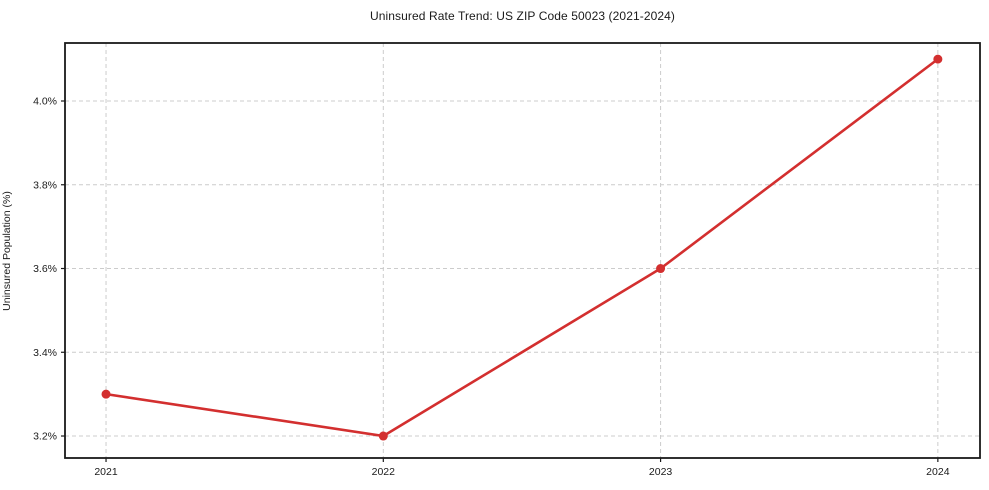  What do you see at coordinates (938, 472) in the screenshot?
I see `x-tick-label: 2024` at bounding box center [938, 472].